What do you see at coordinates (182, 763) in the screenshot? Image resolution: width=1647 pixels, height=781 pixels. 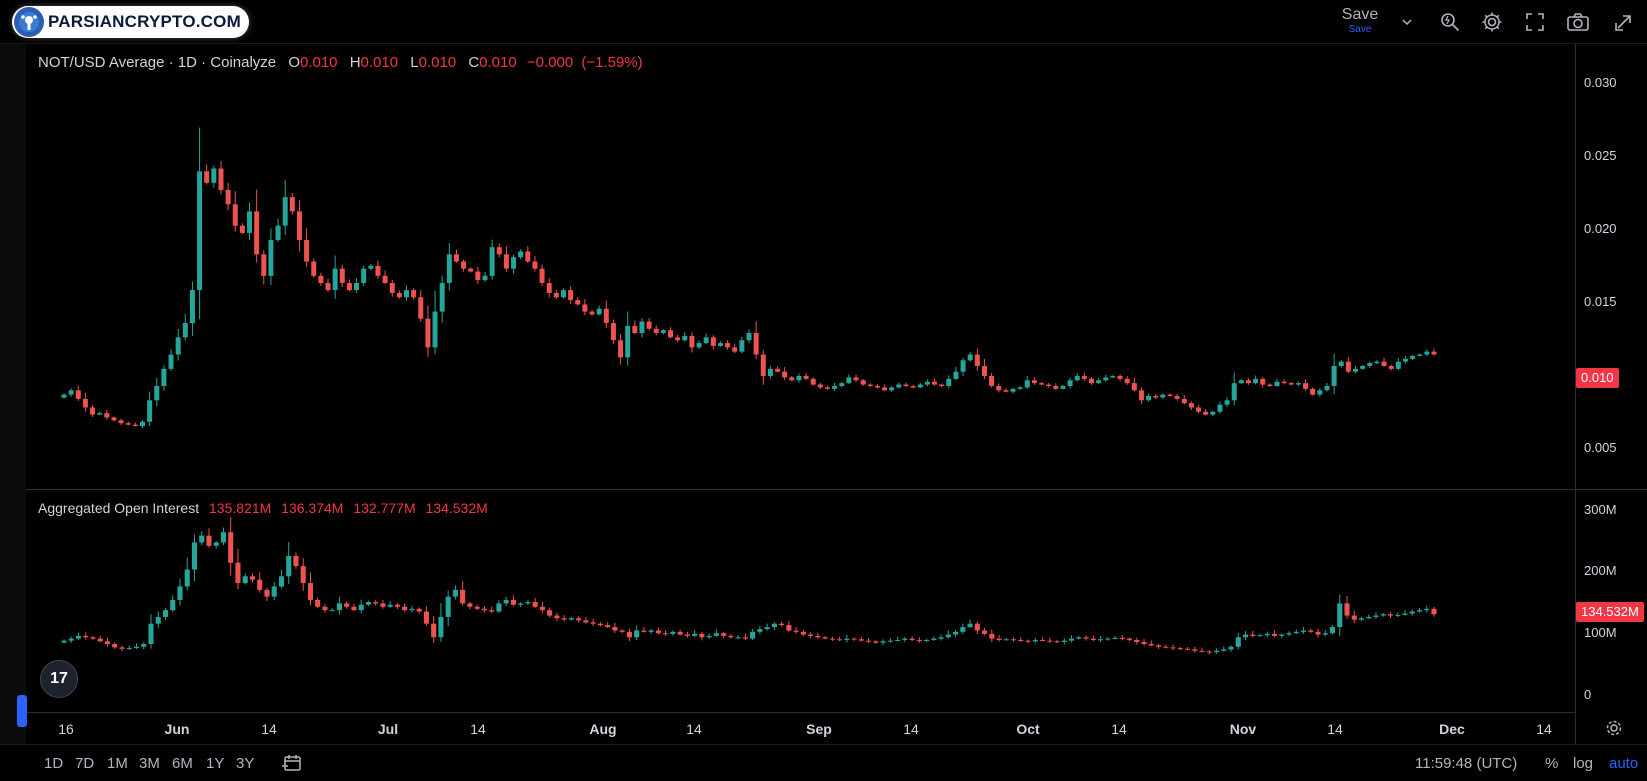 I see `range-6m: 6M` at bounding box center [182, 763].